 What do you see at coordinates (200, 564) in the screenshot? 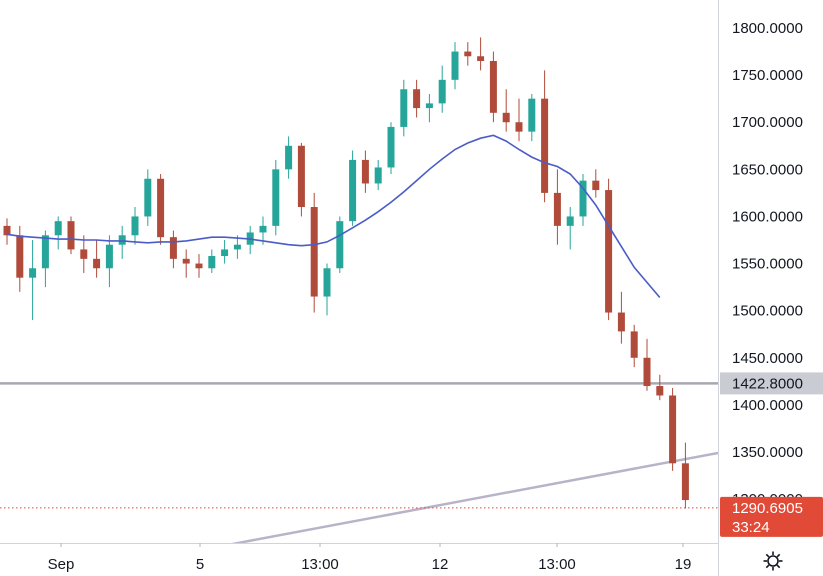
I see `x-tick-label: 5` at bounding box center [200, 564].